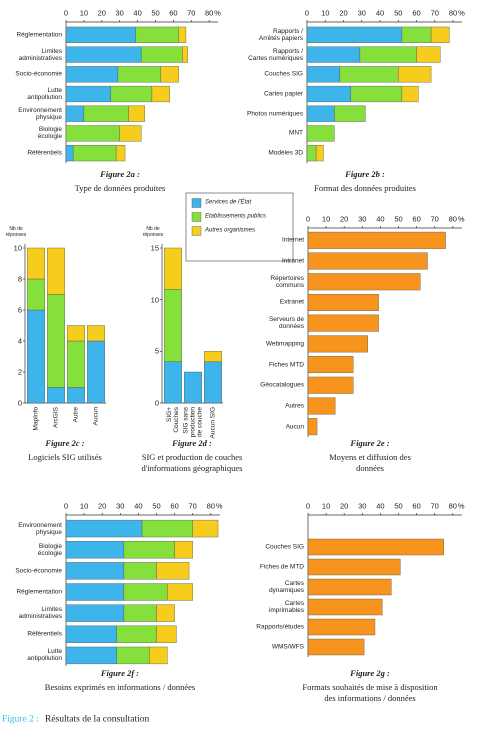  Describe the element at coordinates (370, 443) in the screenshot. I see `figure-label: Figure 2e :` at that location.